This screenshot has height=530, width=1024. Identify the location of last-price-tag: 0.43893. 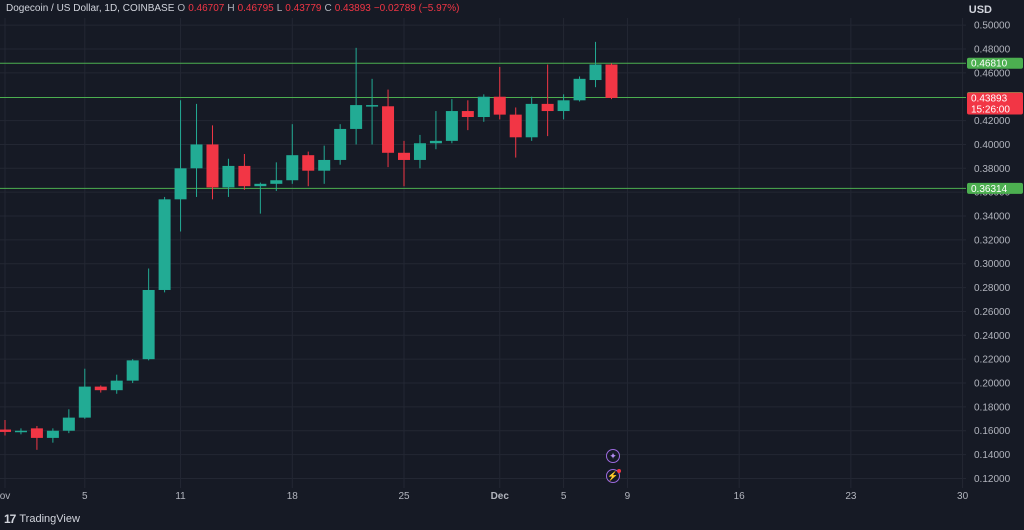
(989, 99).